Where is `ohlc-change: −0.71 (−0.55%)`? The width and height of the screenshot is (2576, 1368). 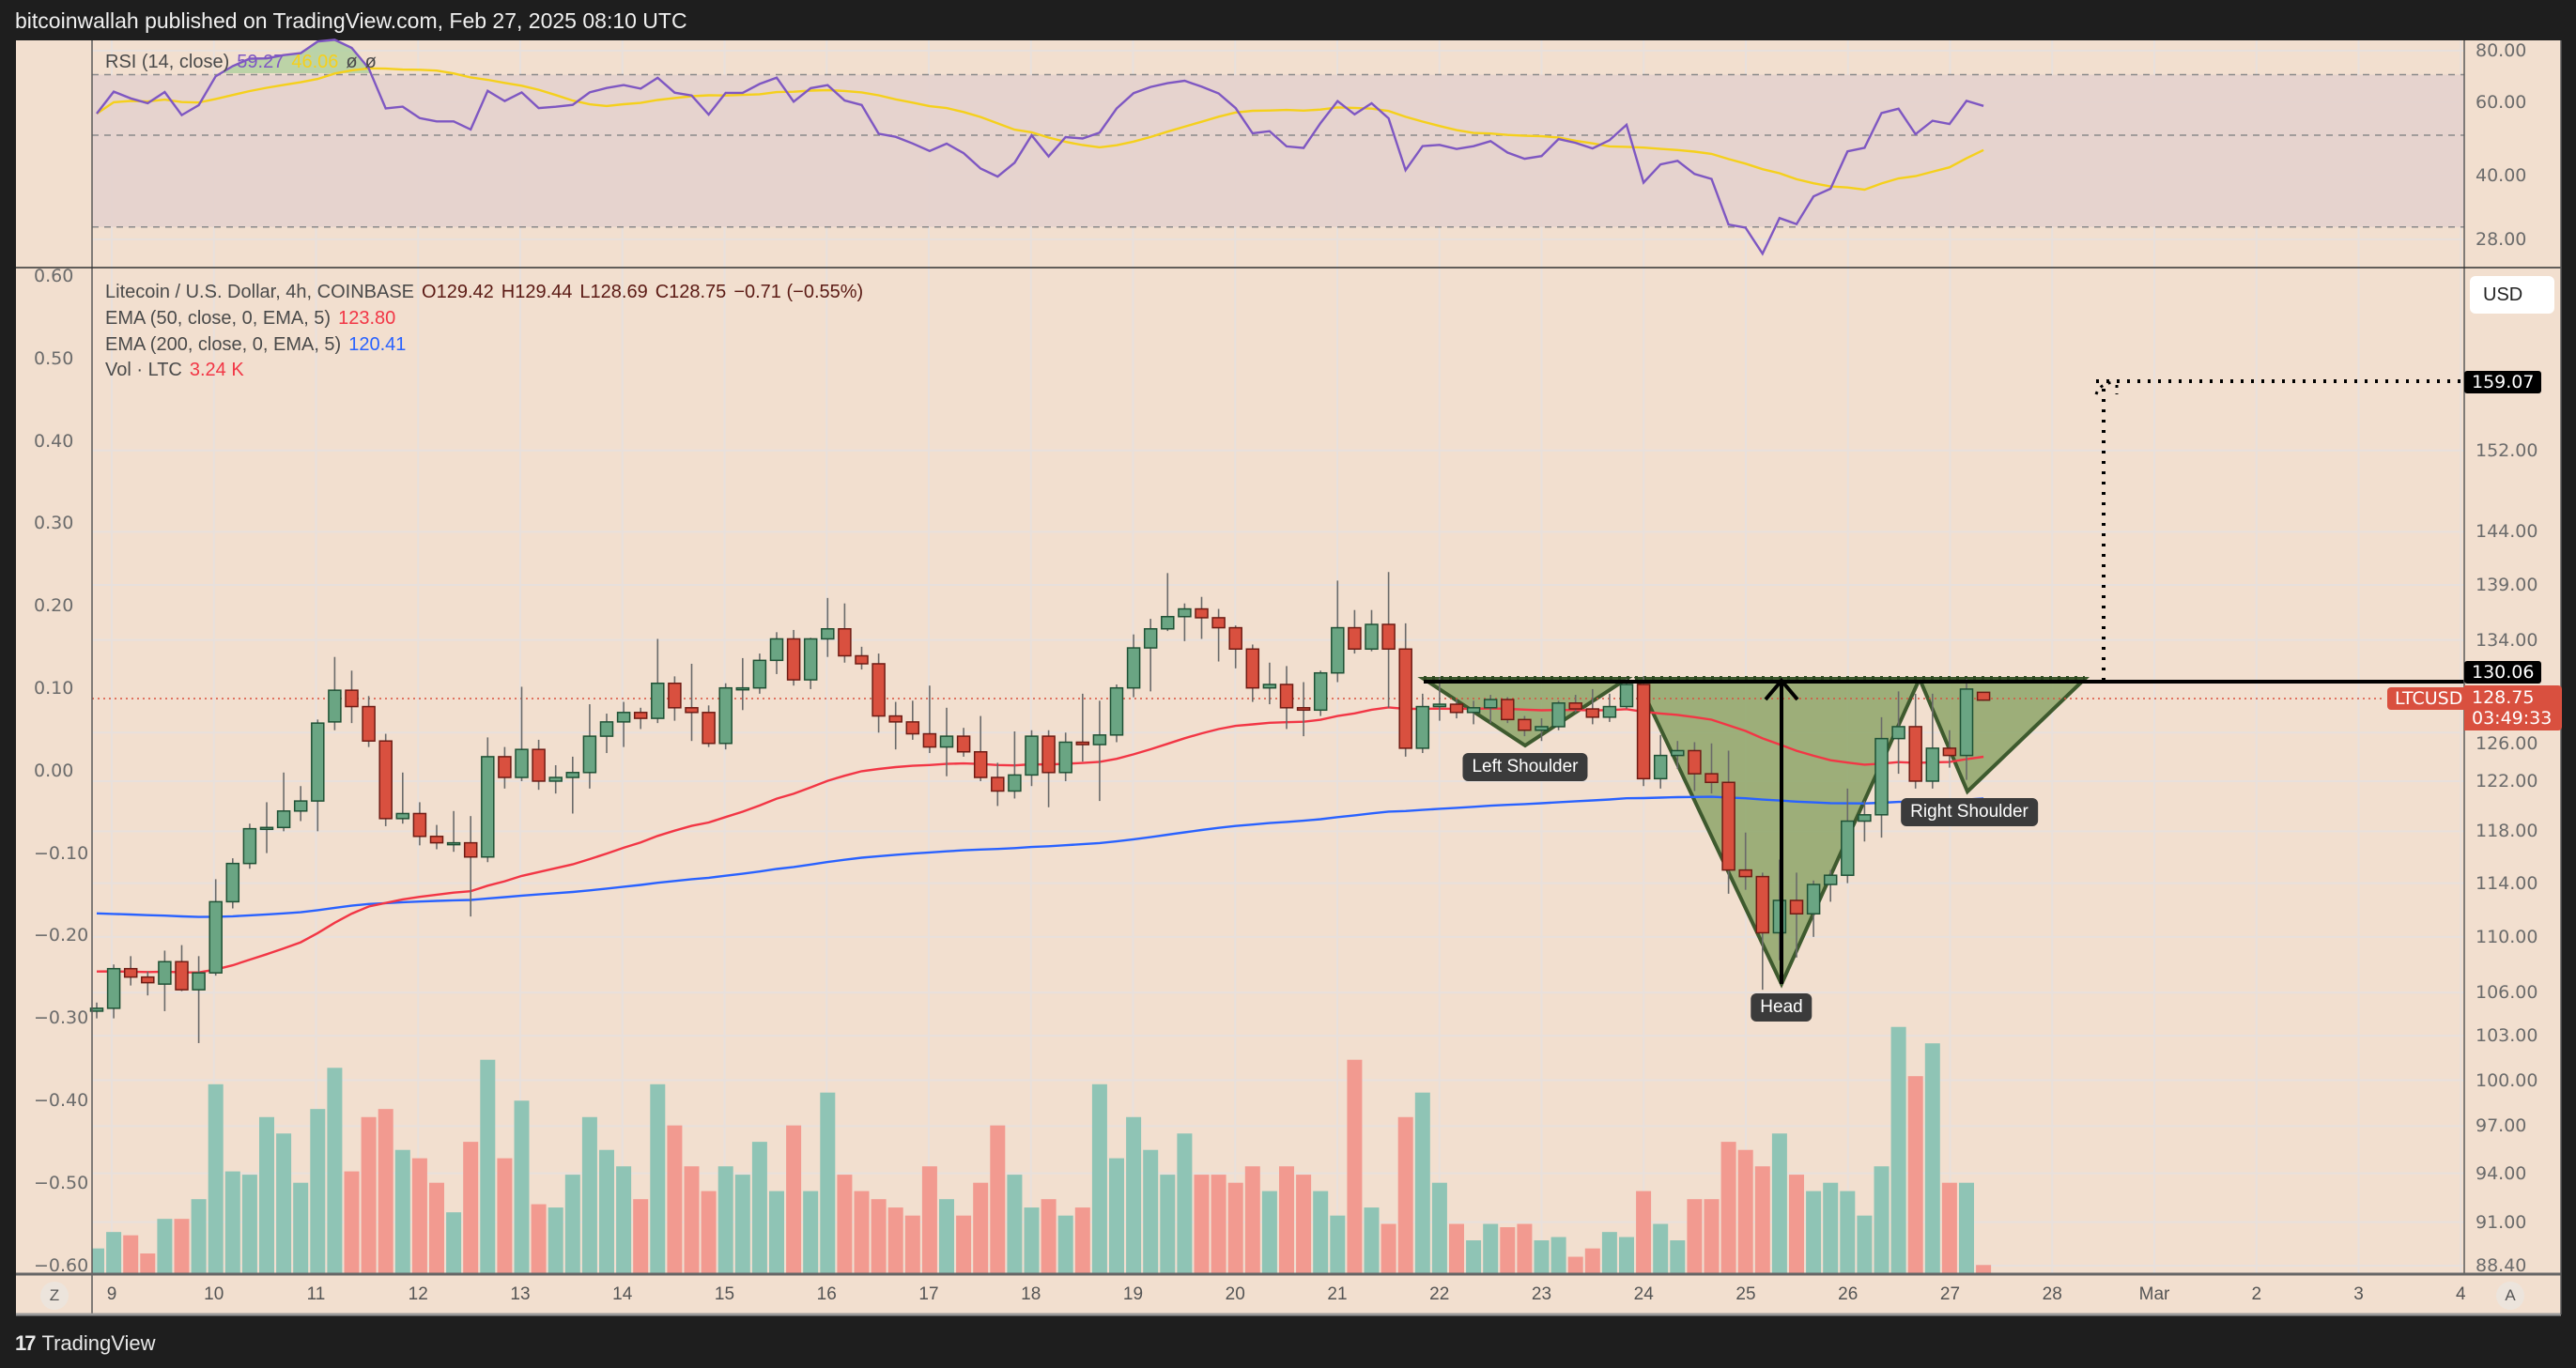 ohlc-change: −0.71 (−0.55%) is located at coordinates (798, 292).